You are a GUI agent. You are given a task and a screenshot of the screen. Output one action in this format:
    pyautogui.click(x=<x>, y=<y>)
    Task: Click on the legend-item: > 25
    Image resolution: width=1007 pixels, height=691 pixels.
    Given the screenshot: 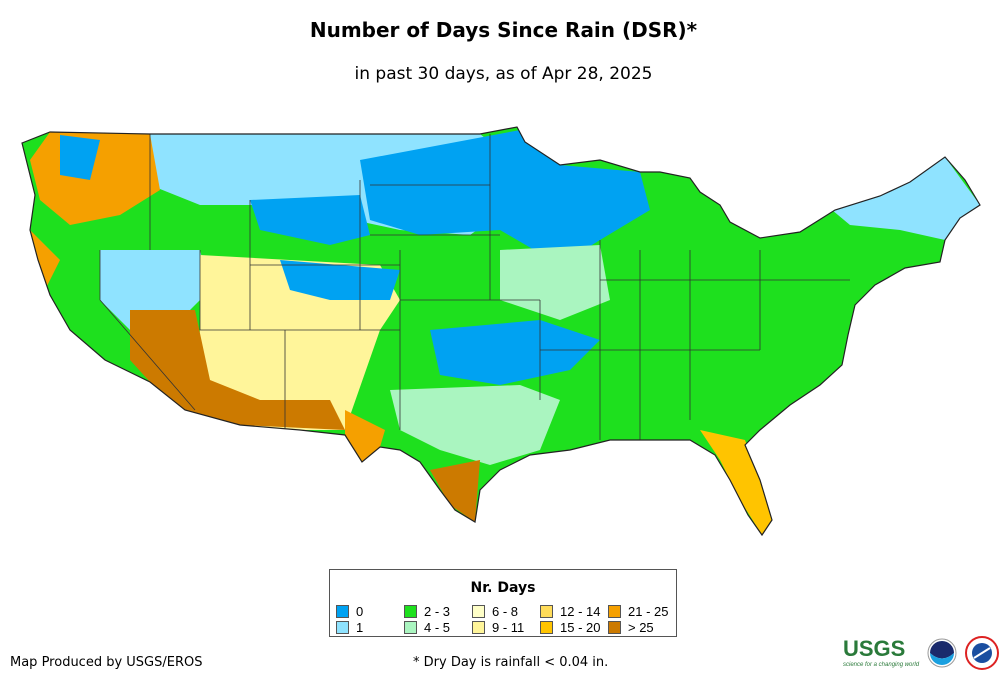 What is the action you would take?
    pyautogui.click(x=642, y=627)
    